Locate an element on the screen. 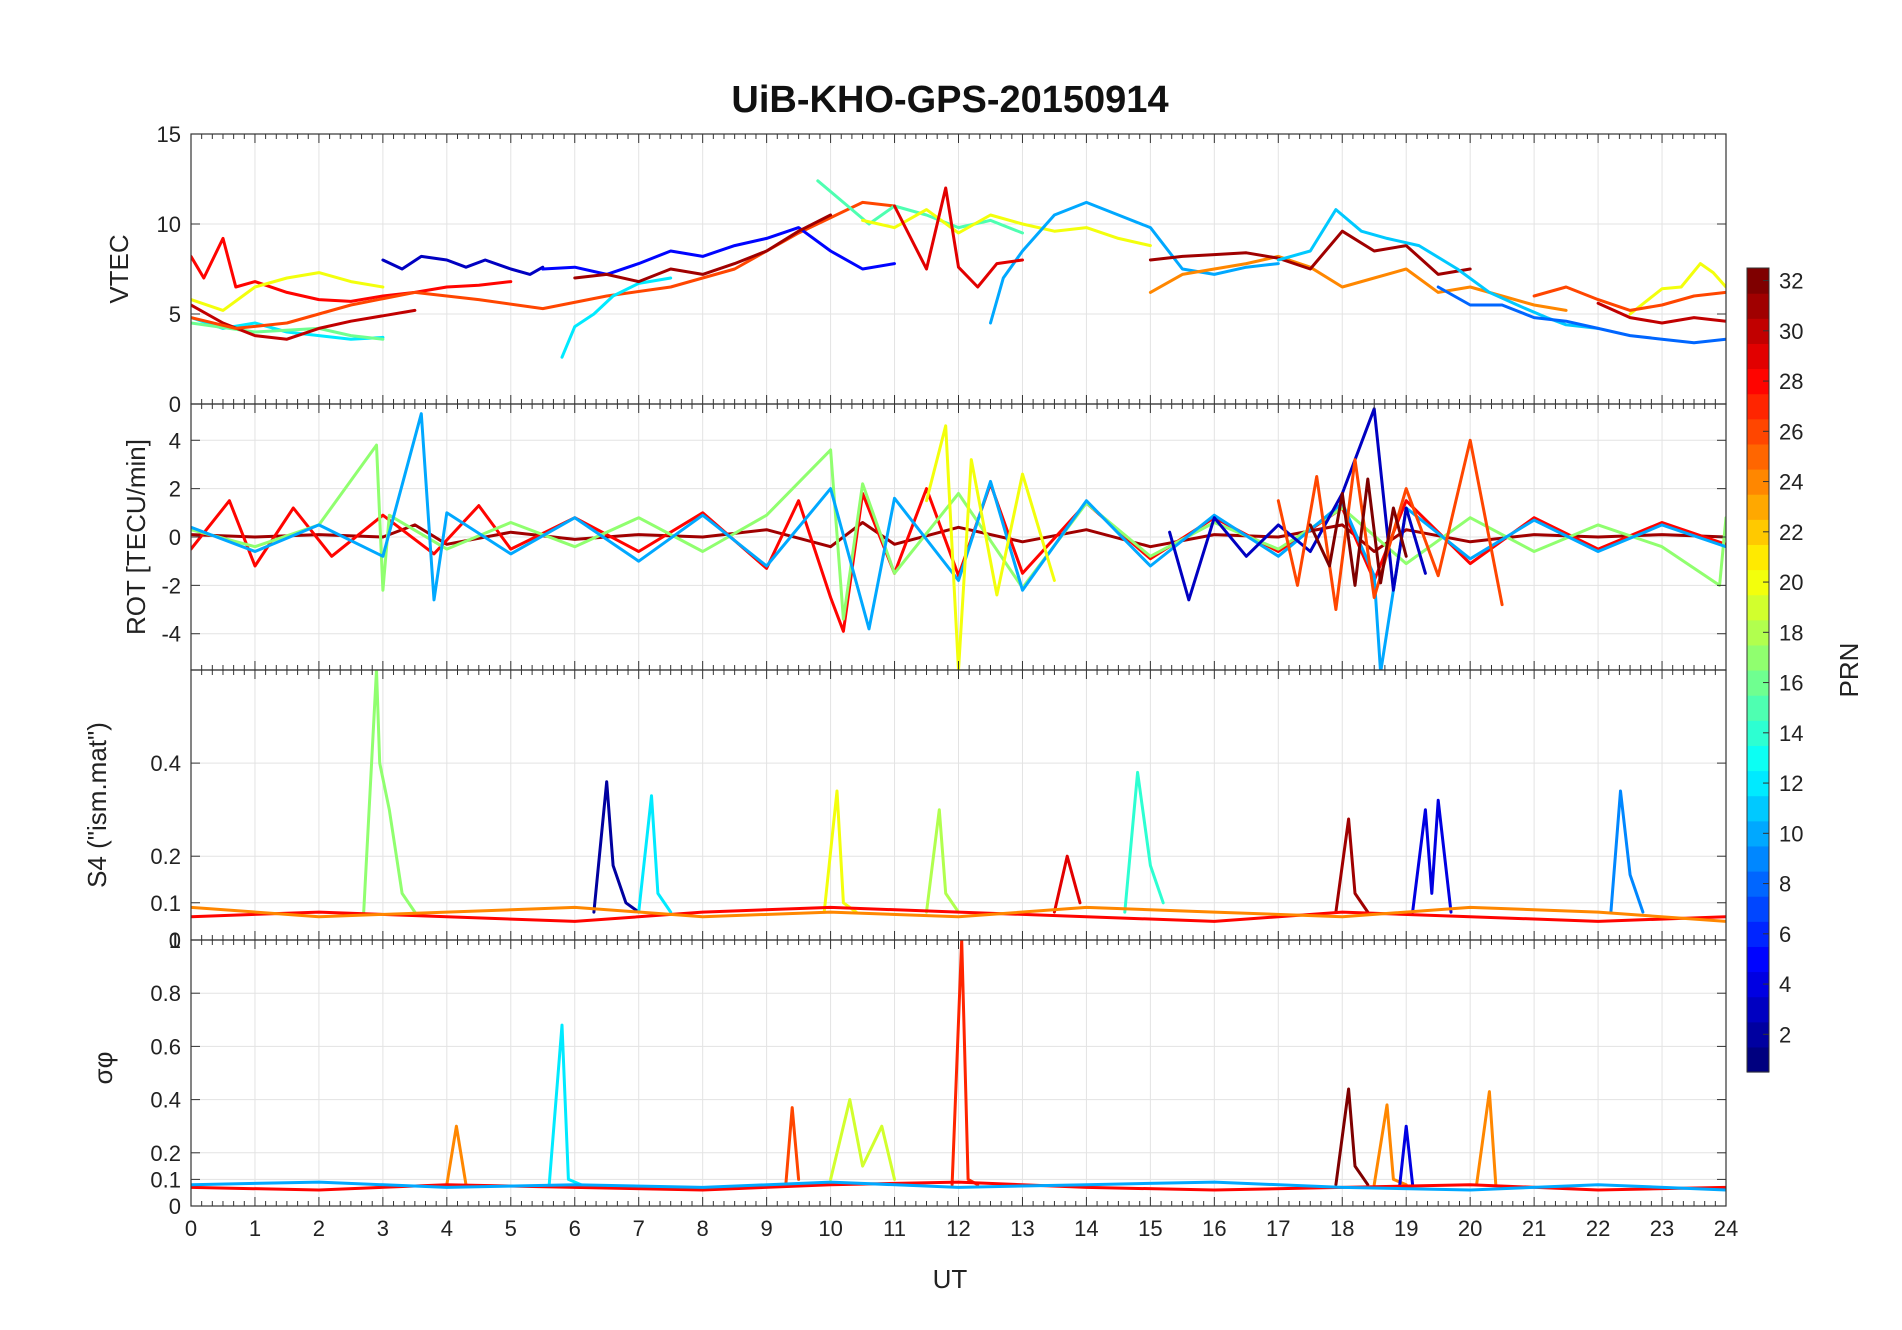  x-tick-label: 17 is located at coordinates (1278, 1228).